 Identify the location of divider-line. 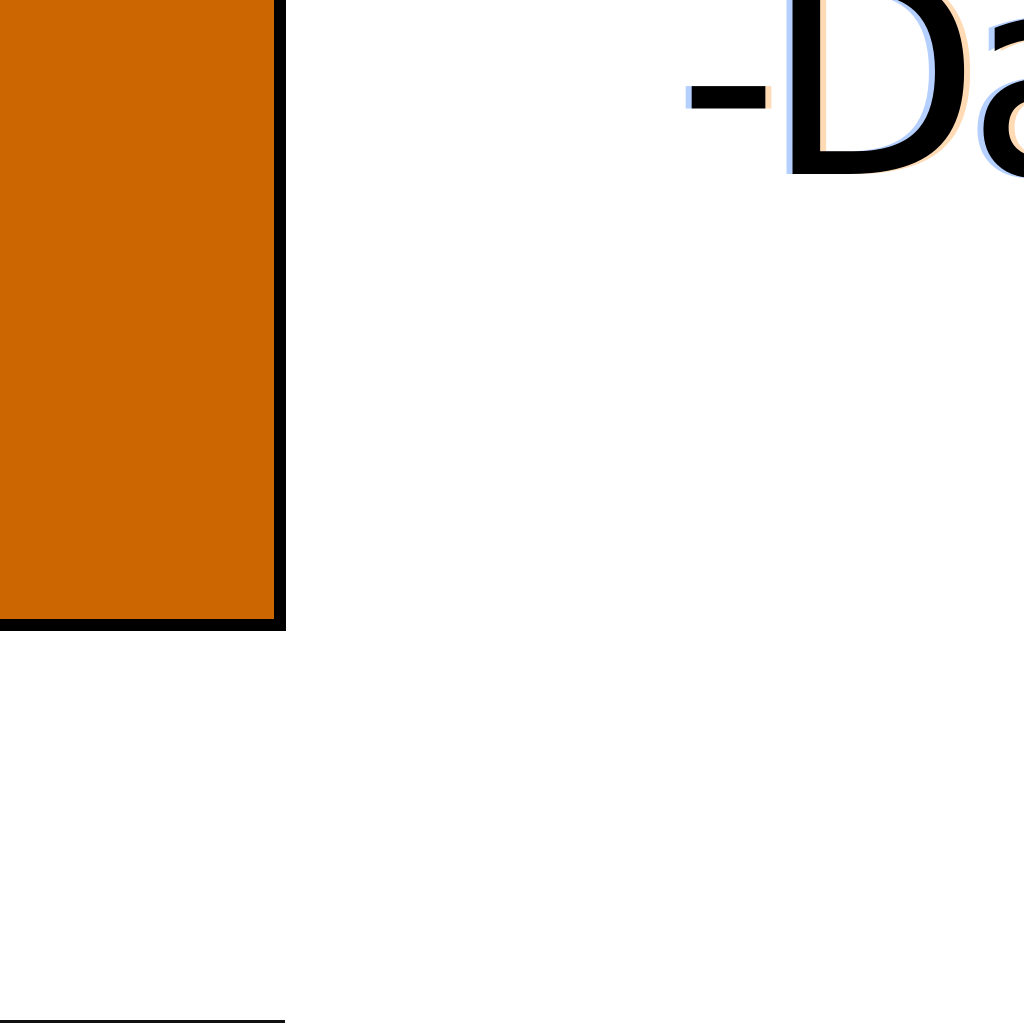
(142, 1021).